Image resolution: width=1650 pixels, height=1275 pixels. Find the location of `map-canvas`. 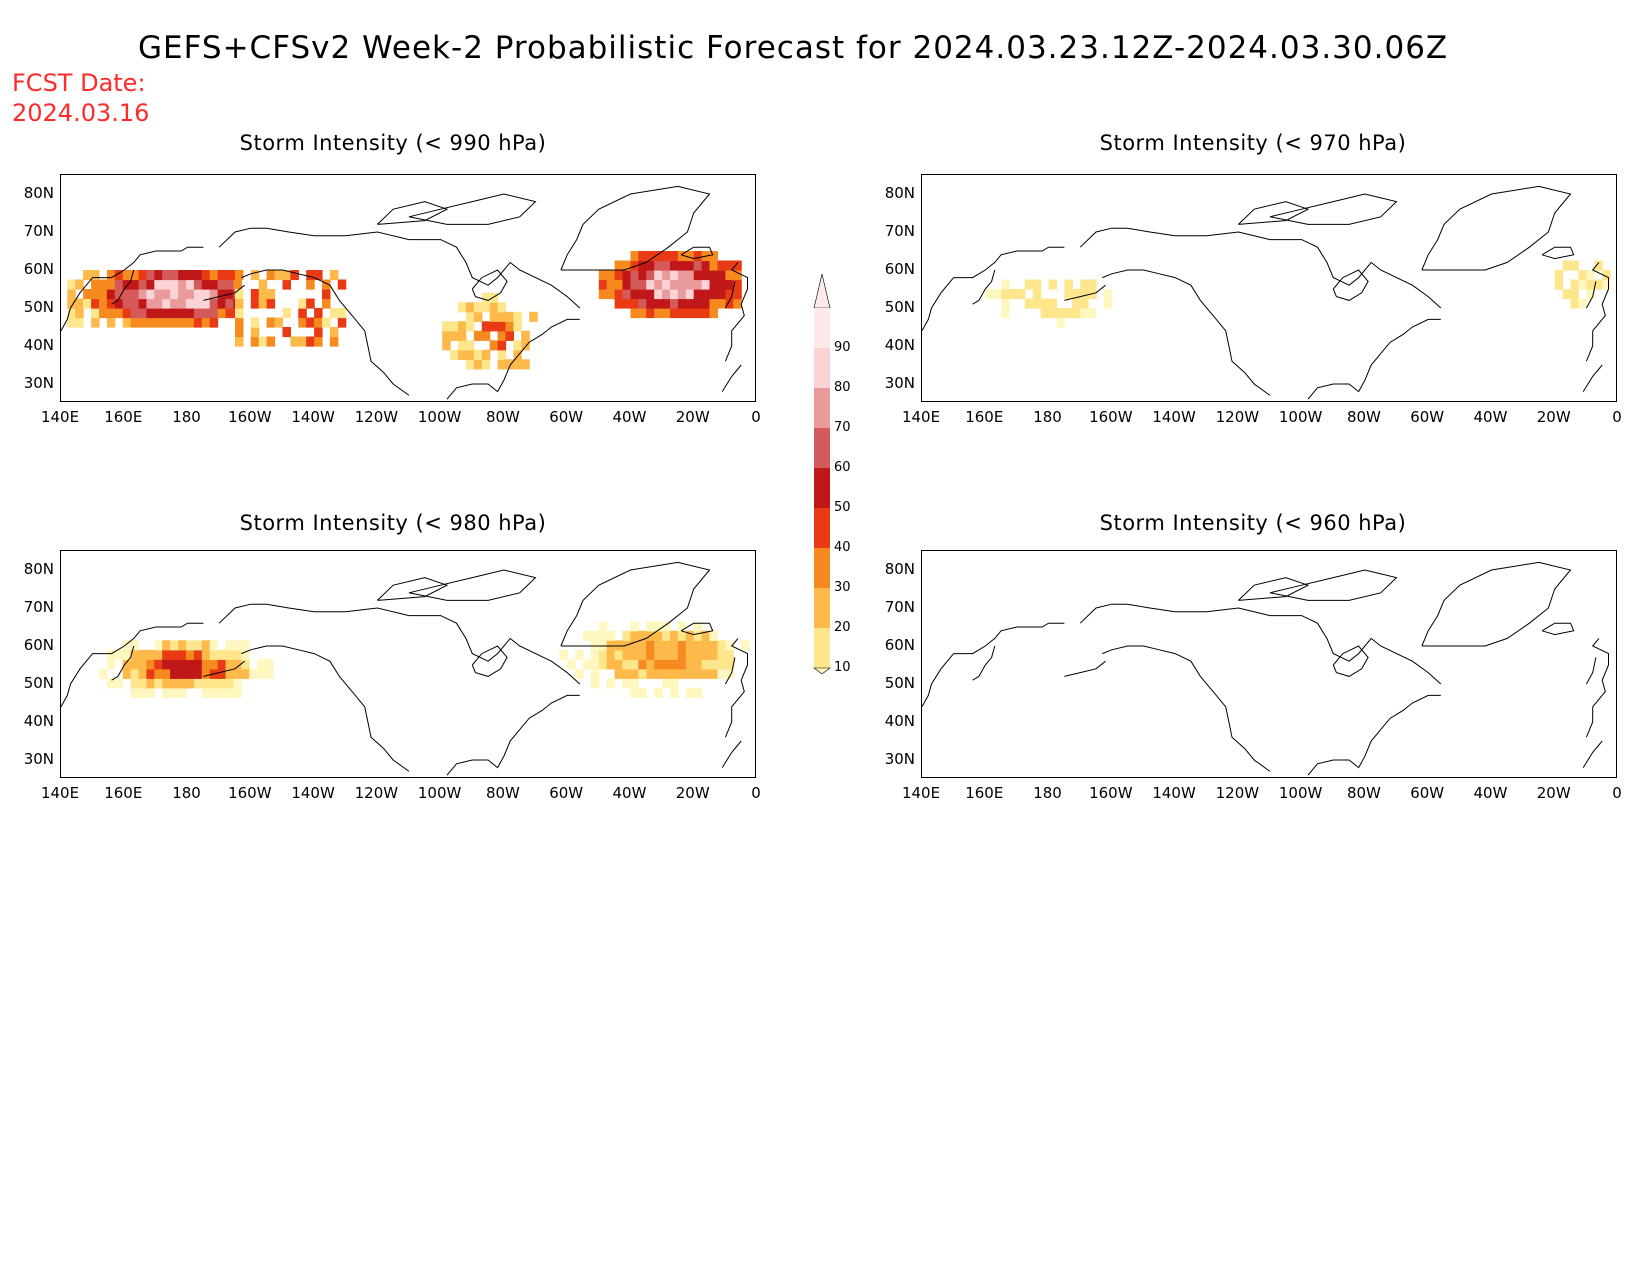

map-canvas is located at coordinates (1265, 668).